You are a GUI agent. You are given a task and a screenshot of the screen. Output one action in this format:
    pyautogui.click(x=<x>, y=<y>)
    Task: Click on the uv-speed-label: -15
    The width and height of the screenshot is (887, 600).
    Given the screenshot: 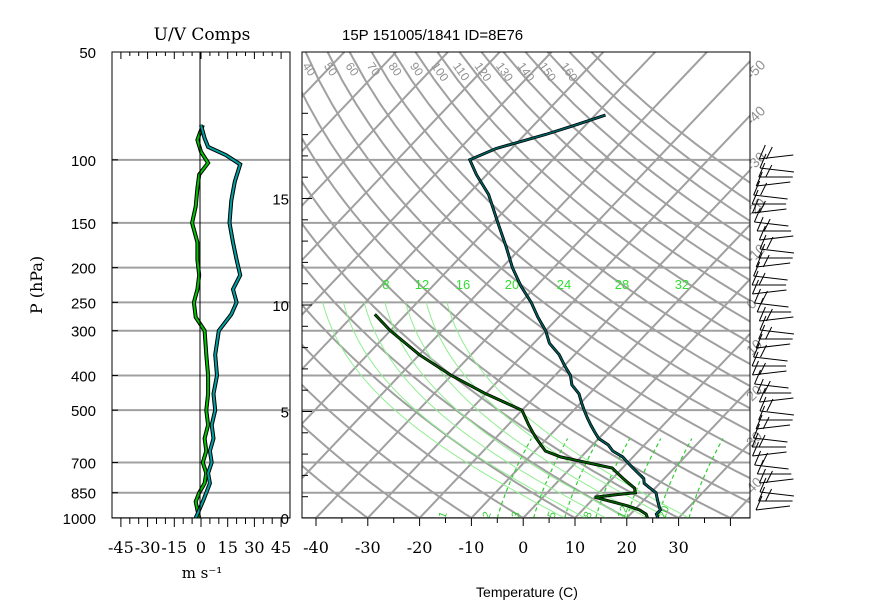 What is the action you would take?
    pyautogui.click(x=174, y=547)
    